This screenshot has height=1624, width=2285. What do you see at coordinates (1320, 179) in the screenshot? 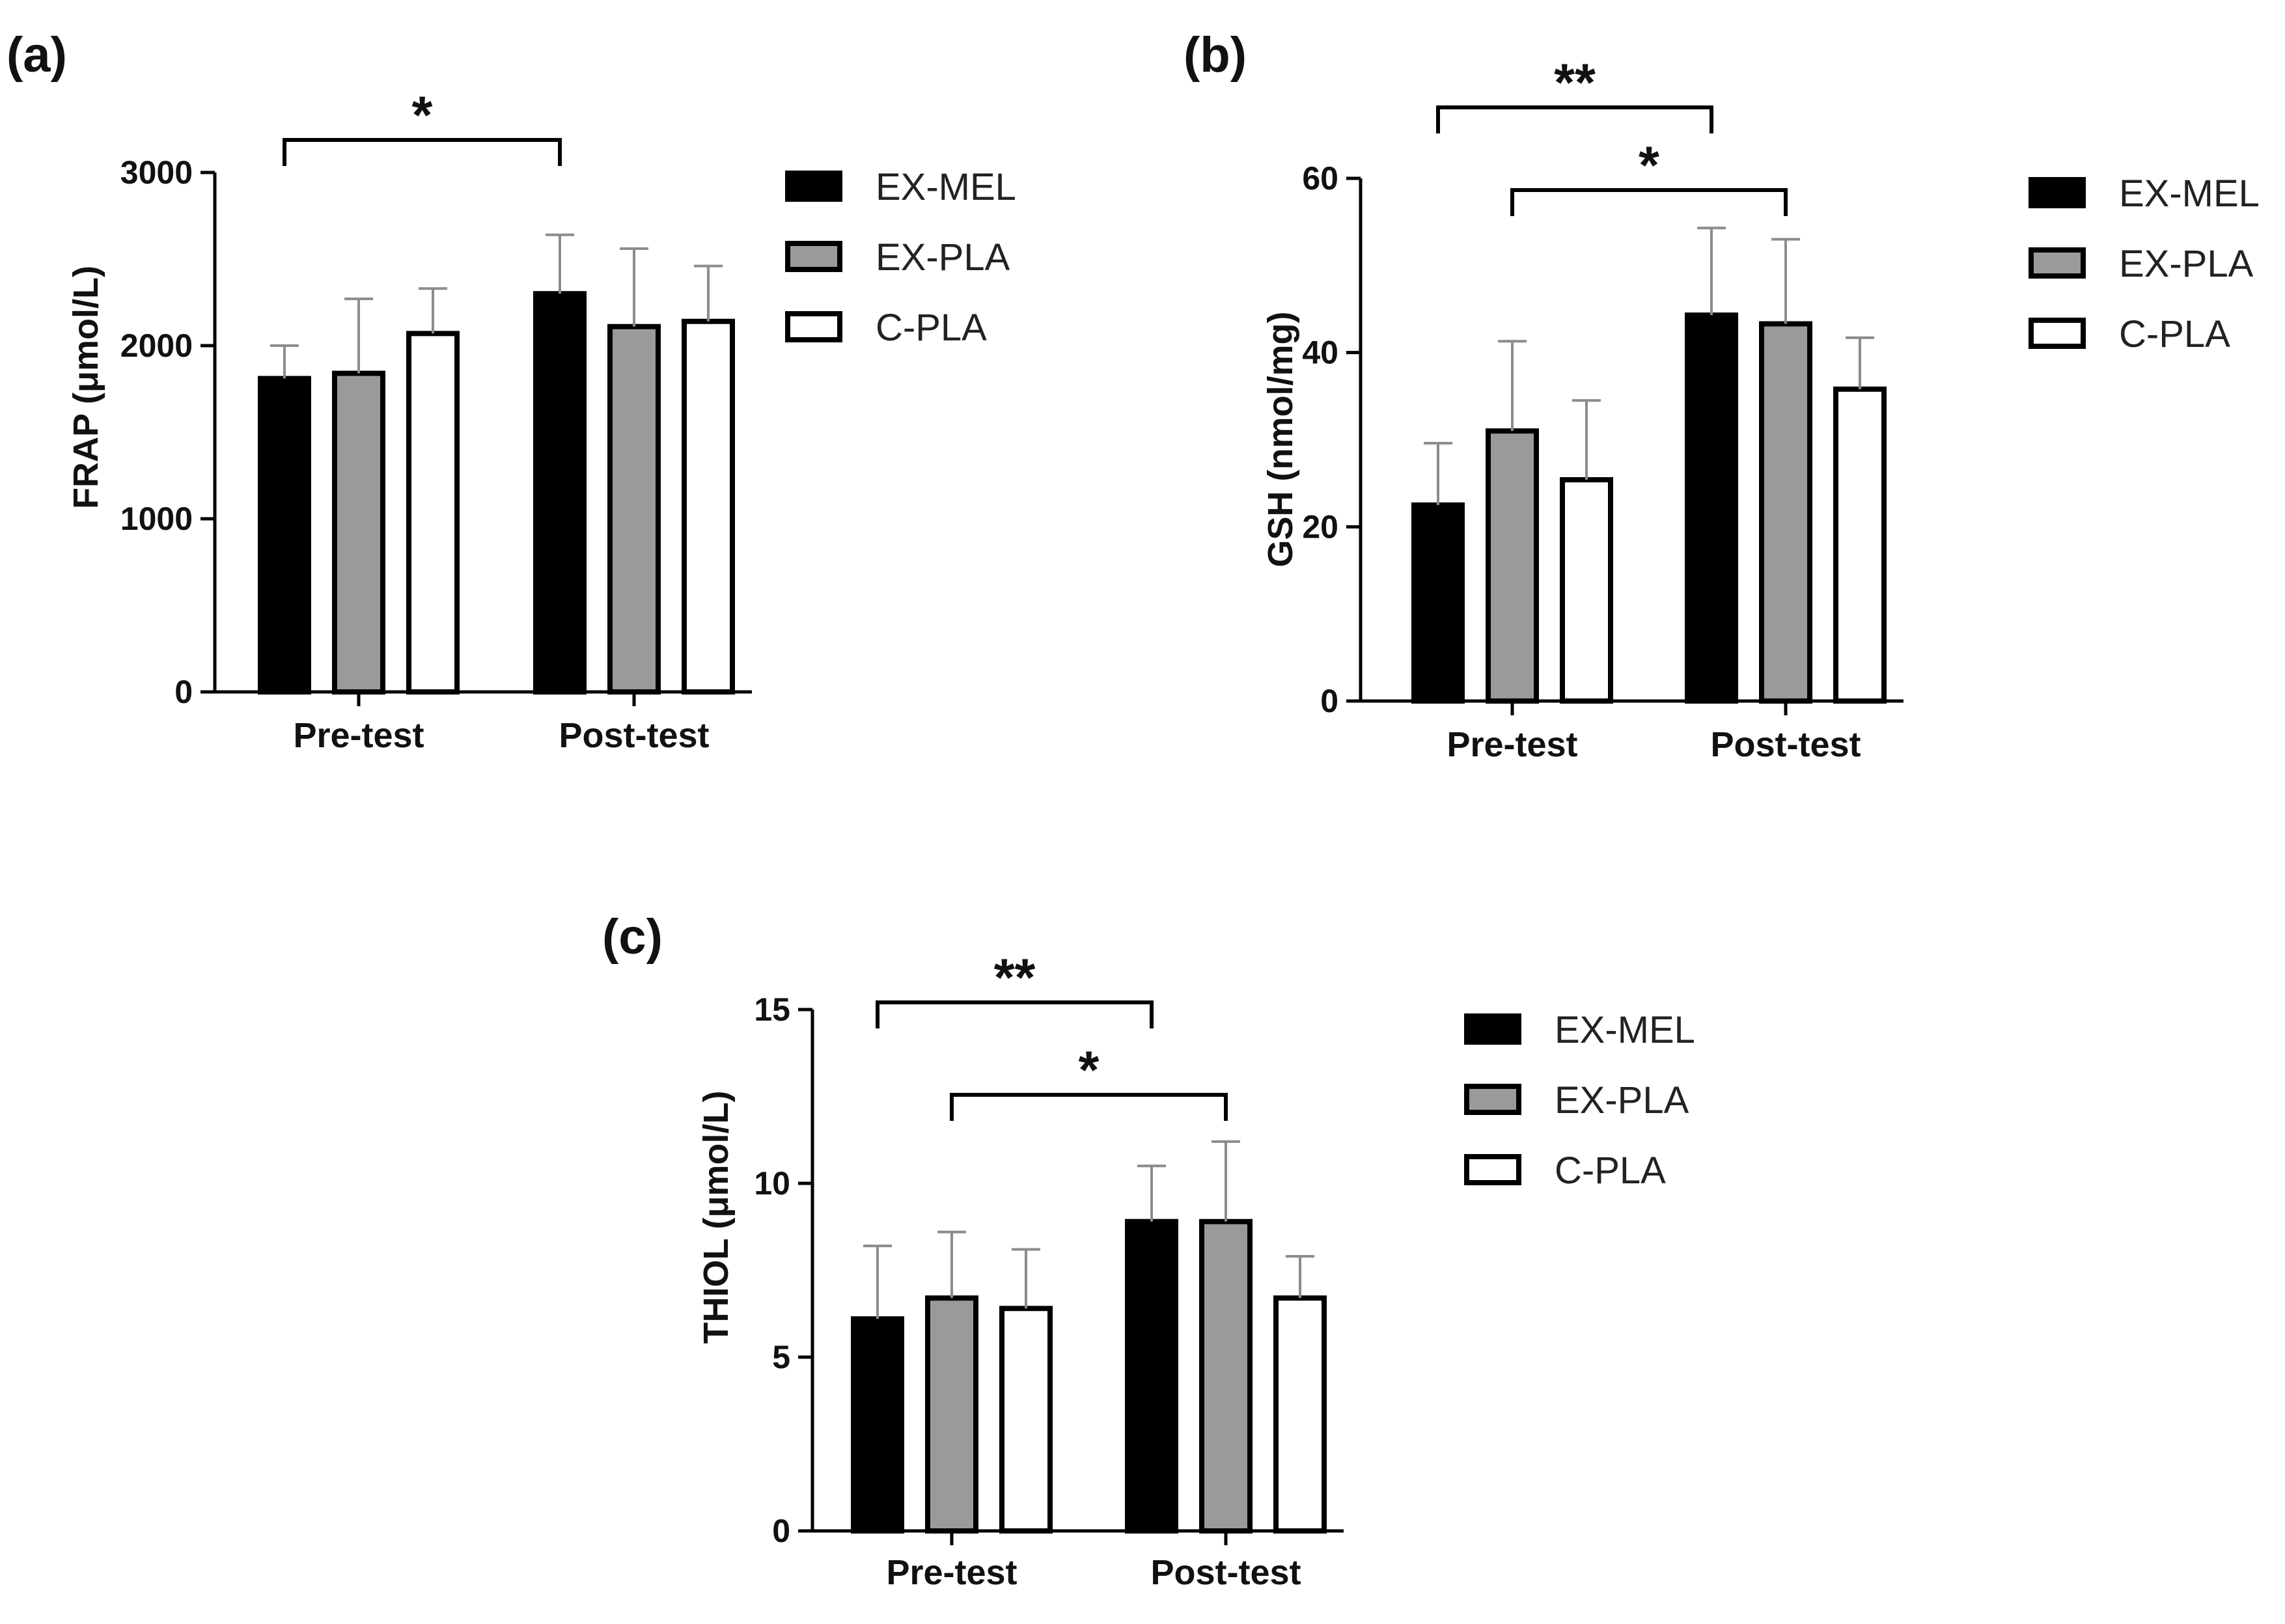
I see `y-tick-label: 60` at bounding box center [1320, 179].